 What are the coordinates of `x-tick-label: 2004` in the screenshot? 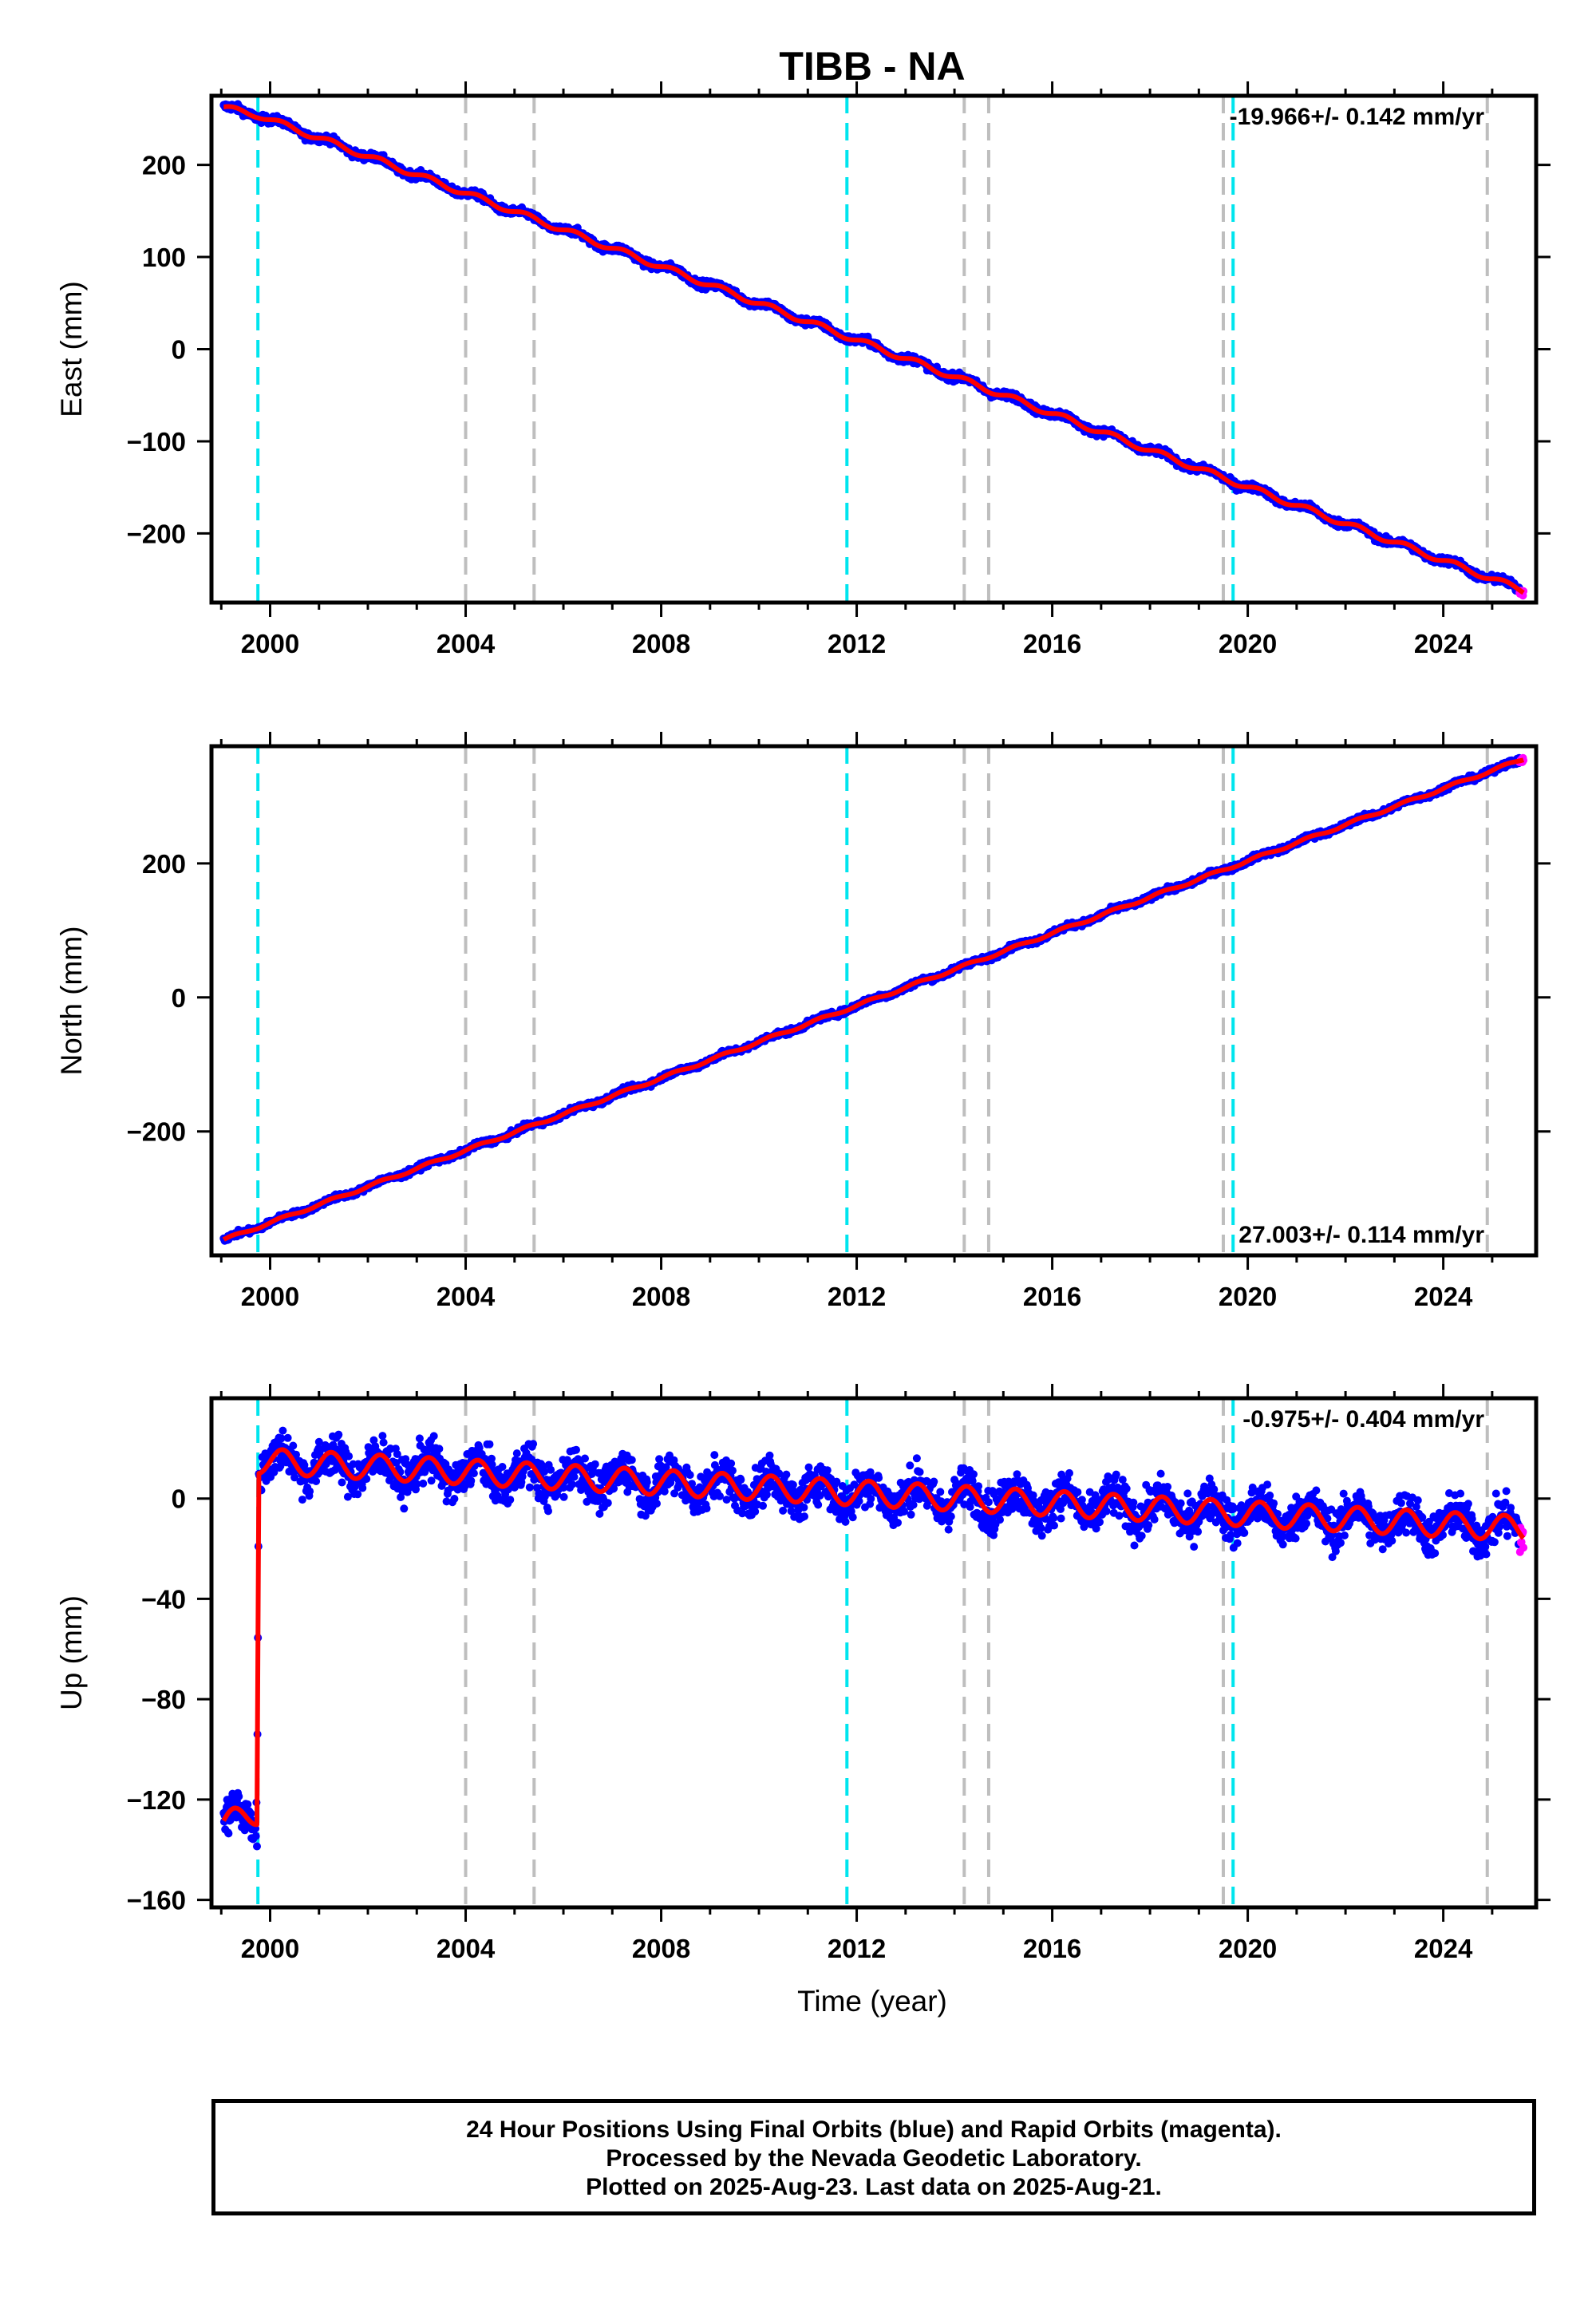 It's located at (466, 643).